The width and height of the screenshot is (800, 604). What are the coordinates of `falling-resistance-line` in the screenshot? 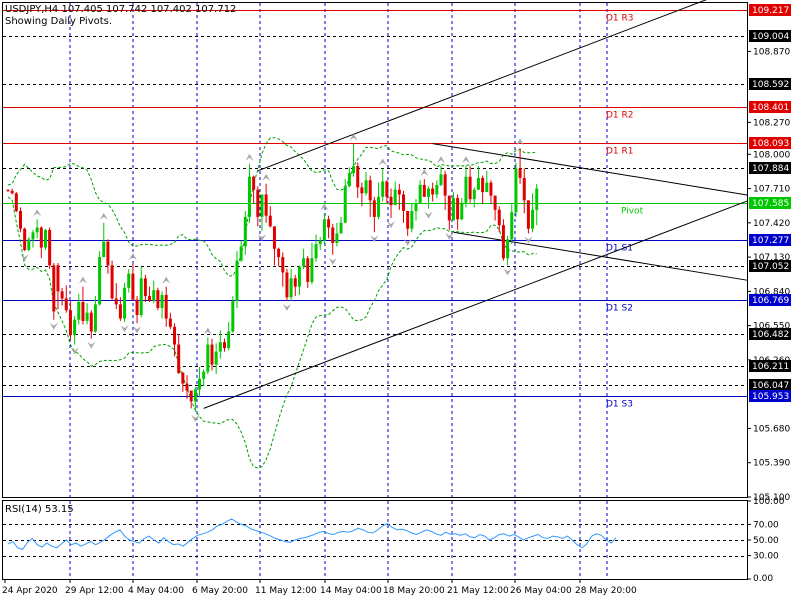 It's located at (590, 169).